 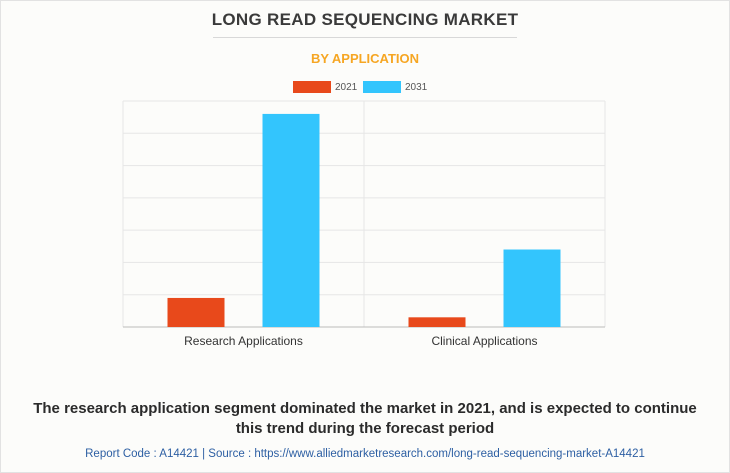 I want to click on legend-item-2031: 2031, so click(x=395, y=87).